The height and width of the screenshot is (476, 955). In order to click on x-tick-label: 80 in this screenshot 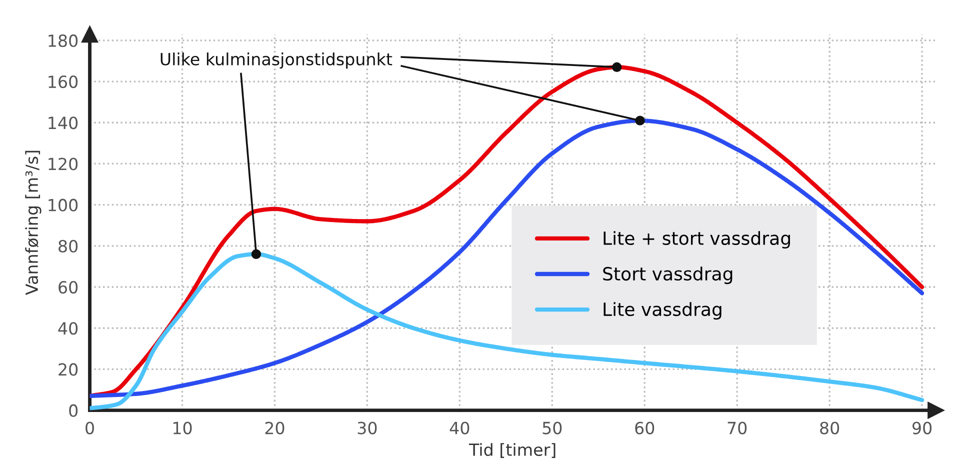, I will do `click(830, 428)`.